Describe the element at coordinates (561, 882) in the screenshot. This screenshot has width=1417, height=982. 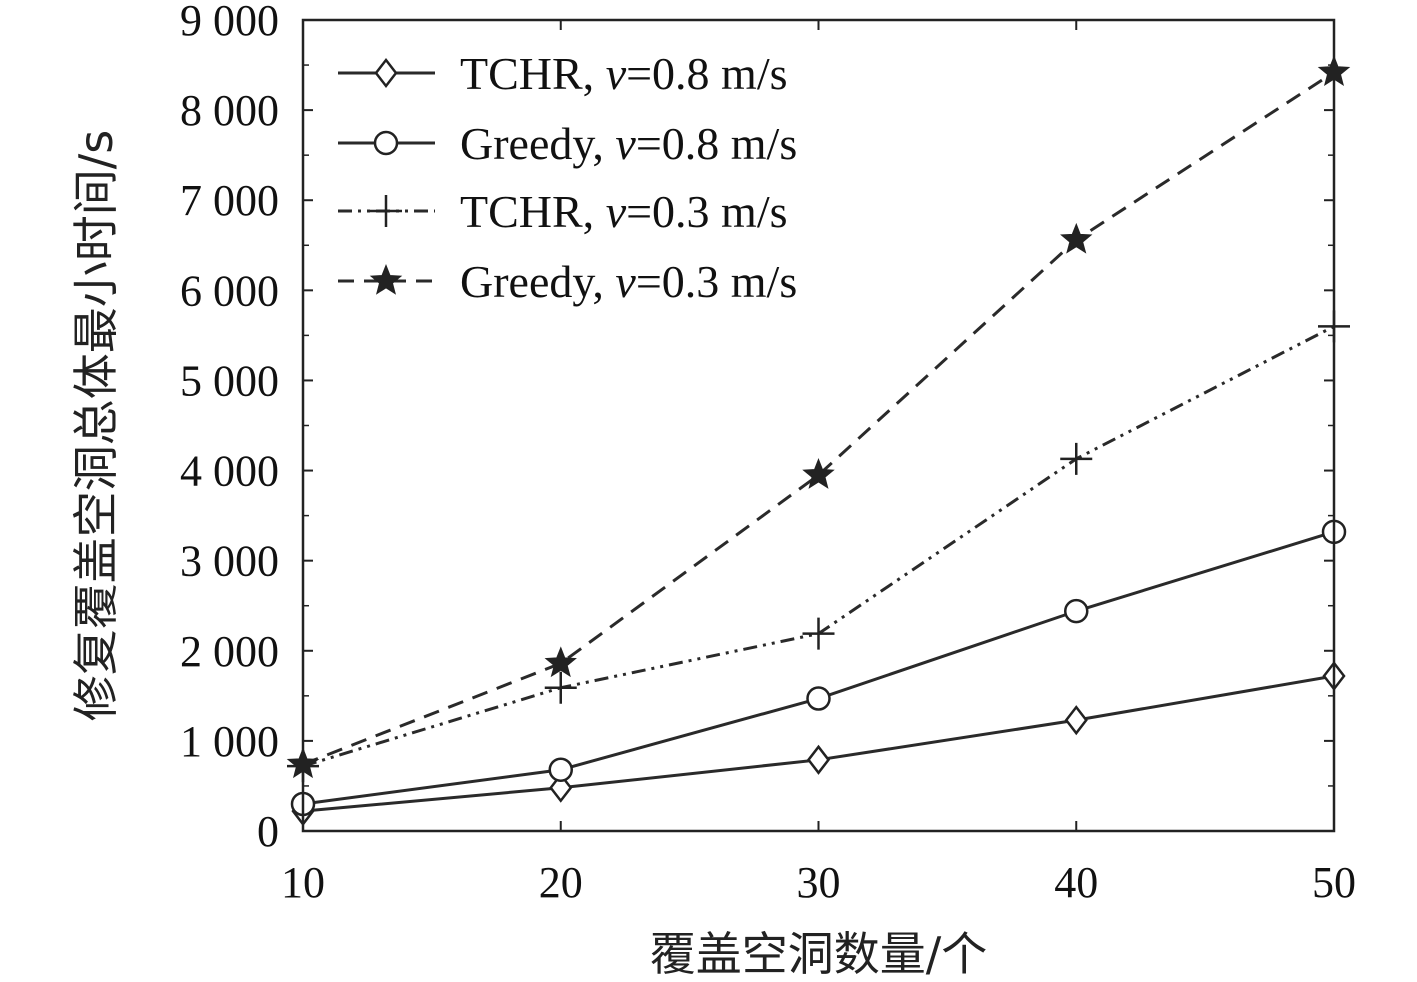
I see `x-tick-label: 20` at that location.